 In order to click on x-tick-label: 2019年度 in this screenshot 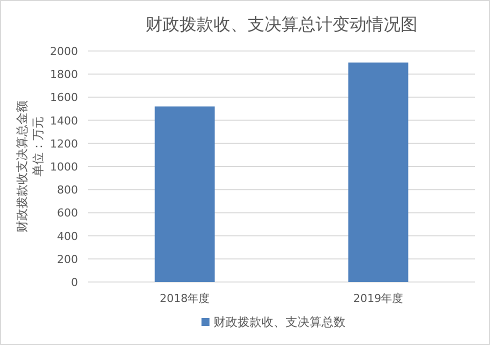, I will do `click(378, 298)`.